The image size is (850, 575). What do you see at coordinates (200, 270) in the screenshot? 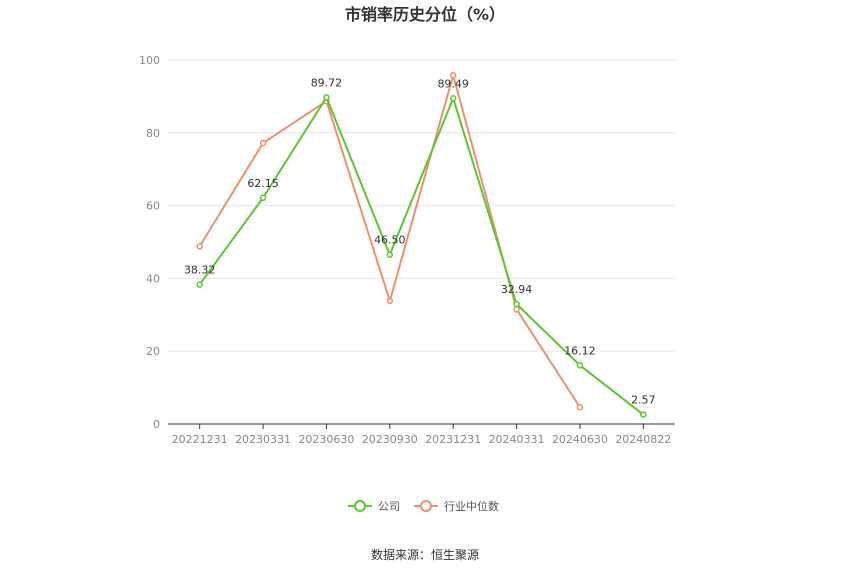
I see `data-label: 38.32` at bounding box center [200, 270].